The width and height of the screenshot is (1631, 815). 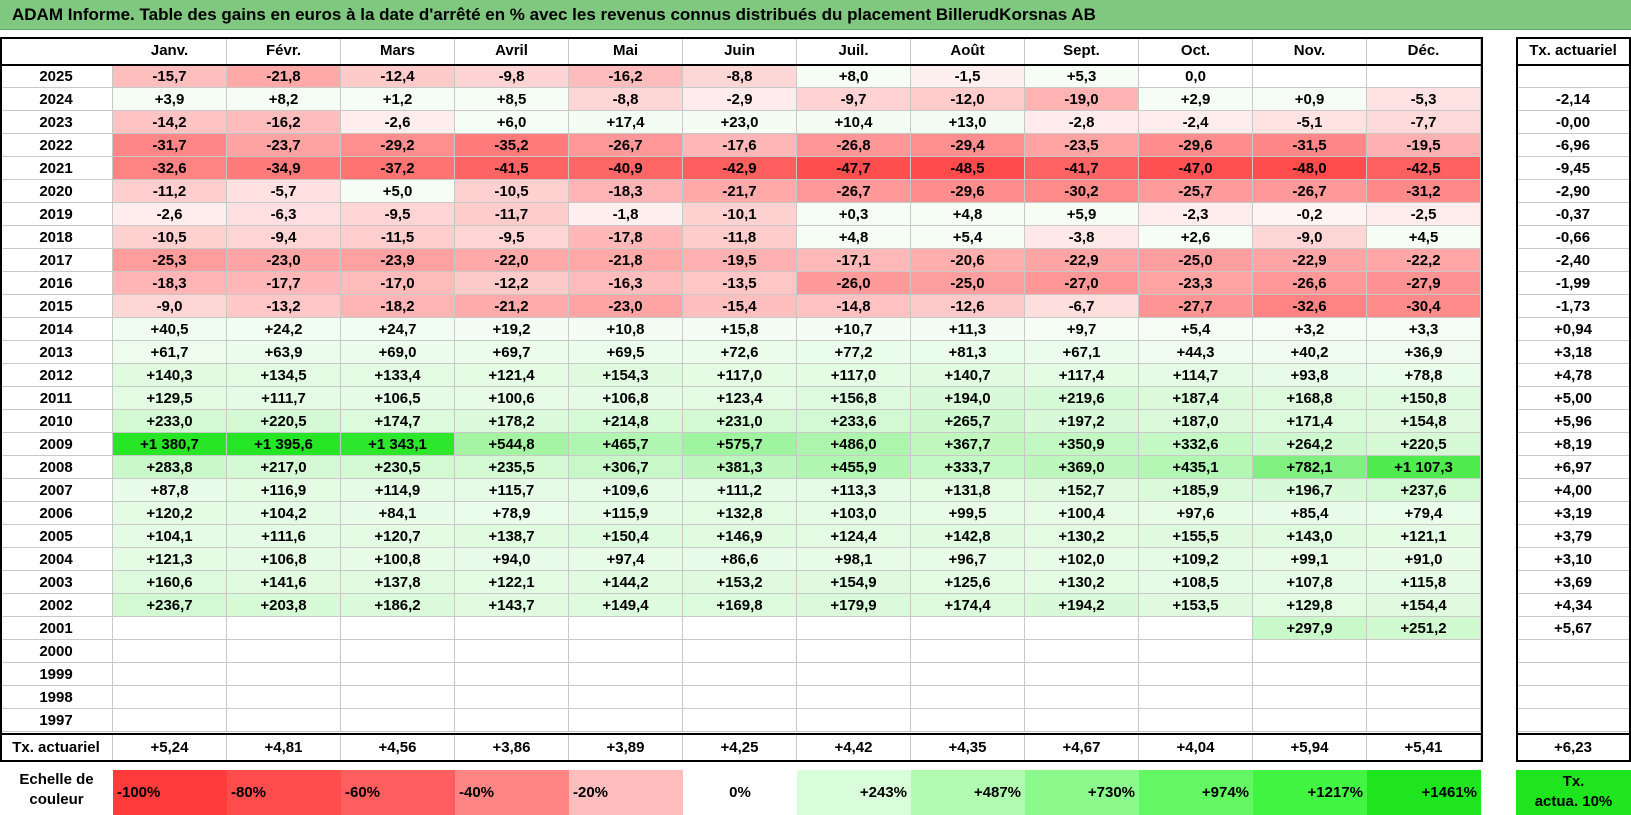 What do you see at coordinates (170, 283) in the screenshot?
I see `table-cell: -18,3` at bounding box center [170, 283].